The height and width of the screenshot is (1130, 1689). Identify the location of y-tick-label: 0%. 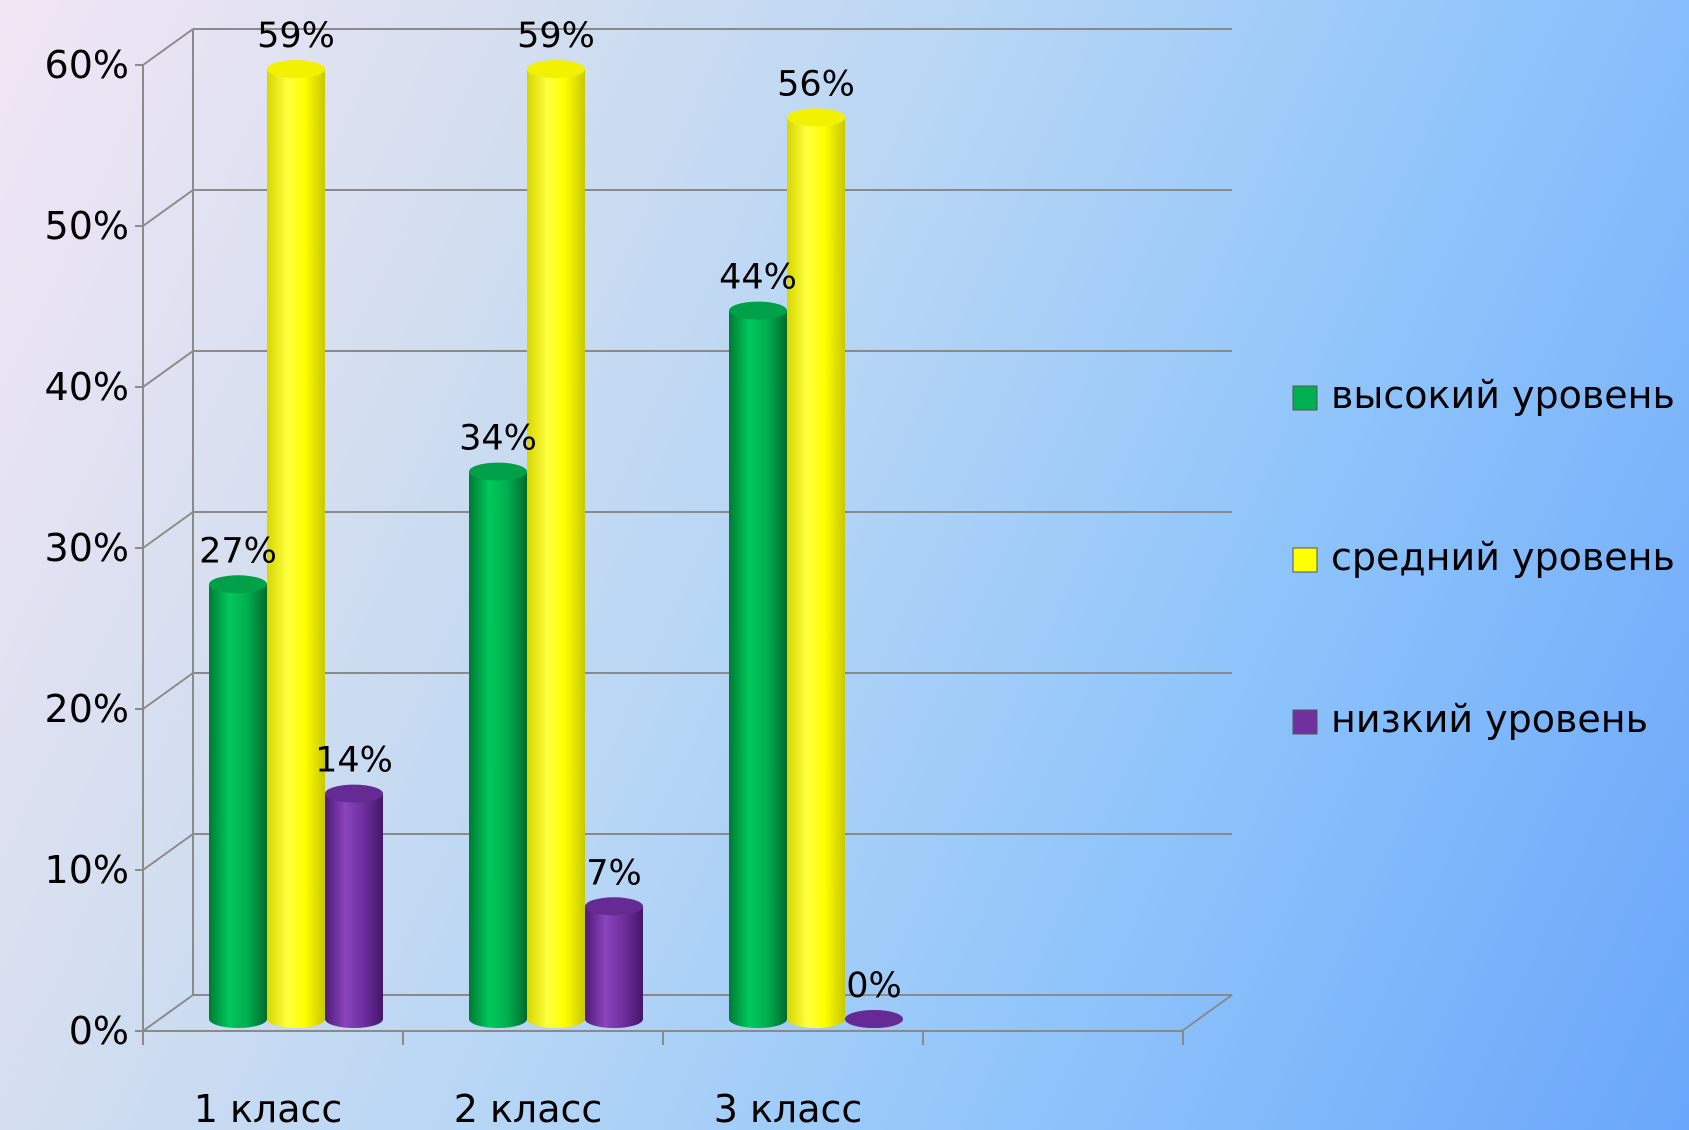
(99, 1031).